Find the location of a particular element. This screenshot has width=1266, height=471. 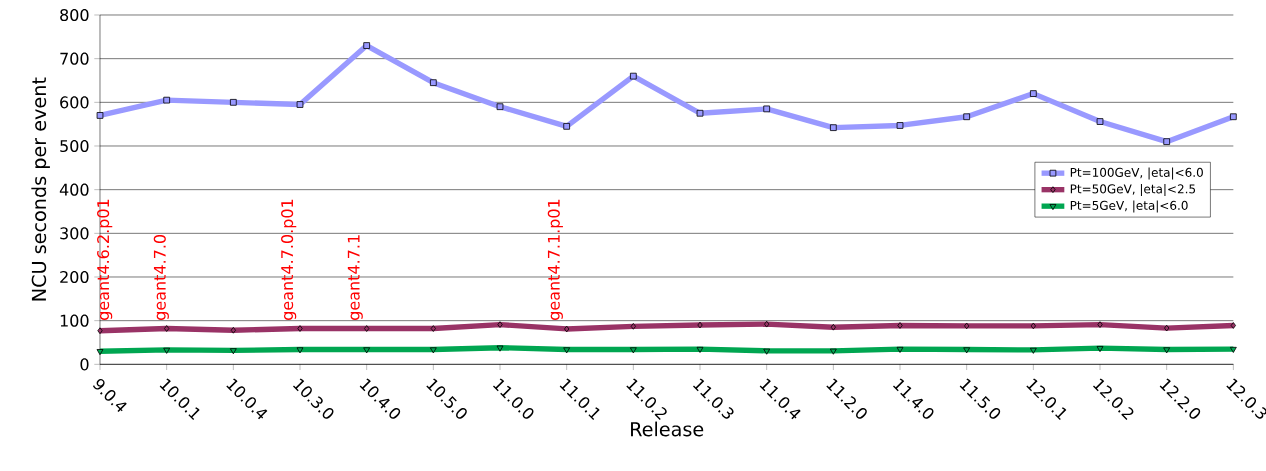

legend-label: Pt=50GeV, |eta|<2.5 is located at coordinates (1133, 190).